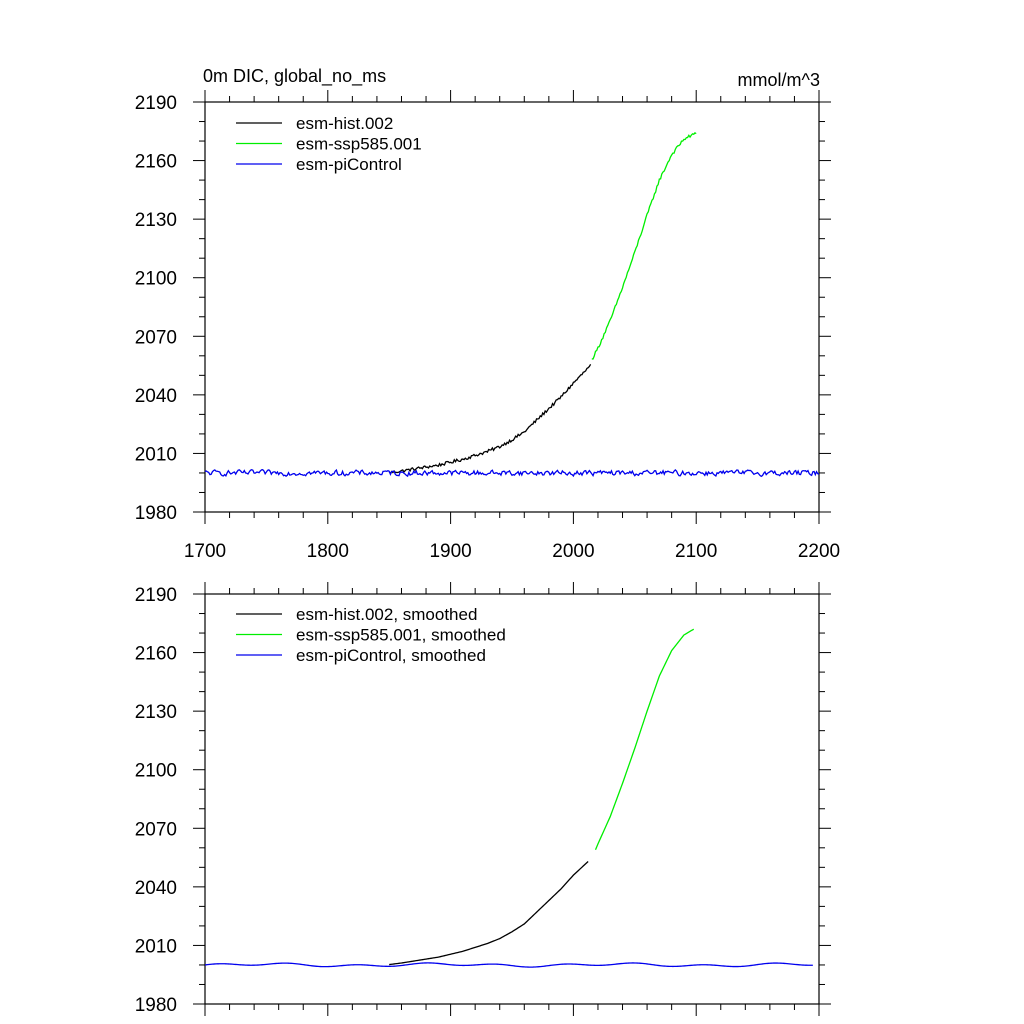 The image size is (1024, 1024). Describe the element at coordinates (512, 473) in the screenshot. I see `series-line-esm-picontrol` at that location.